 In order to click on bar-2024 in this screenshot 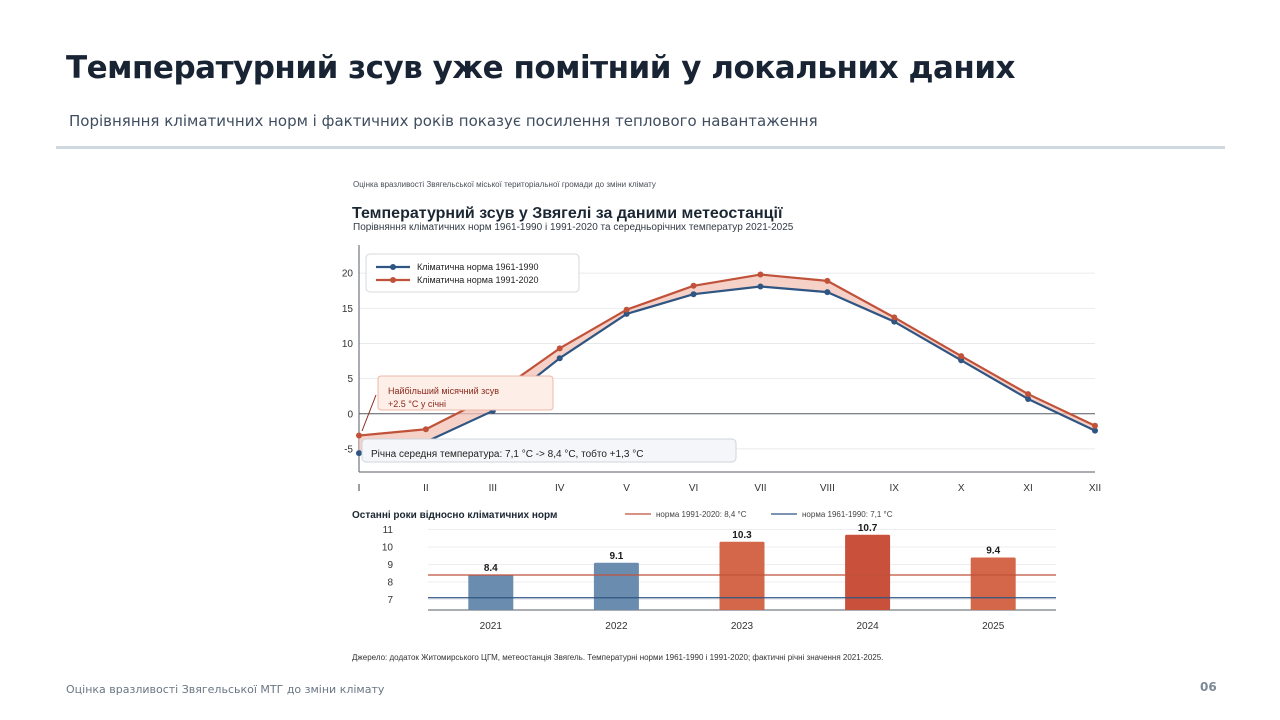, I will do `click(868, 572)`.